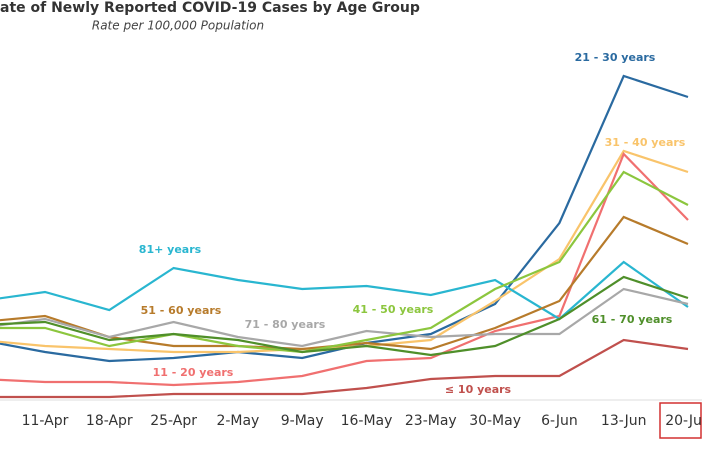  I want to click on x-tick-label: 6-Jun, so click(559, 421).